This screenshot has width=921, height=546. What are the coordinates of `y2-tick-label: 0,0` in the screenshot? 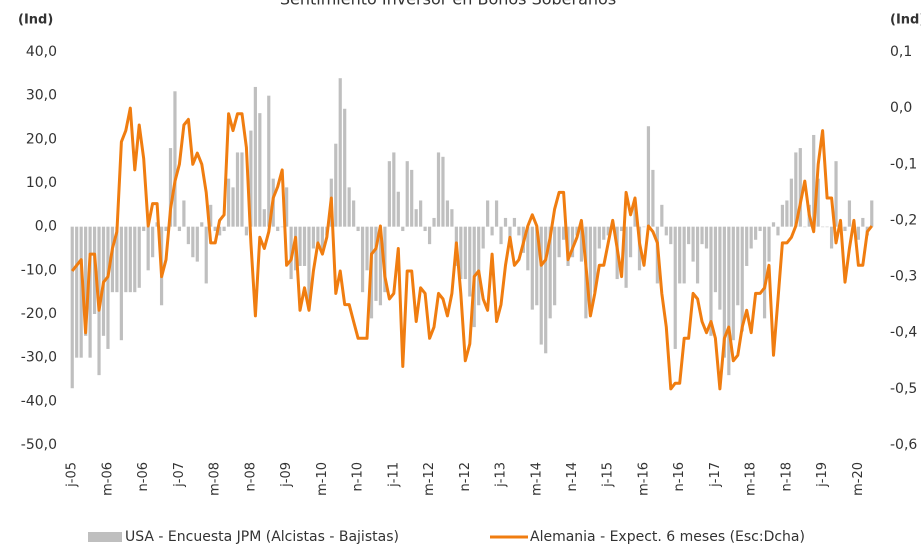 It's located at (901, 108).